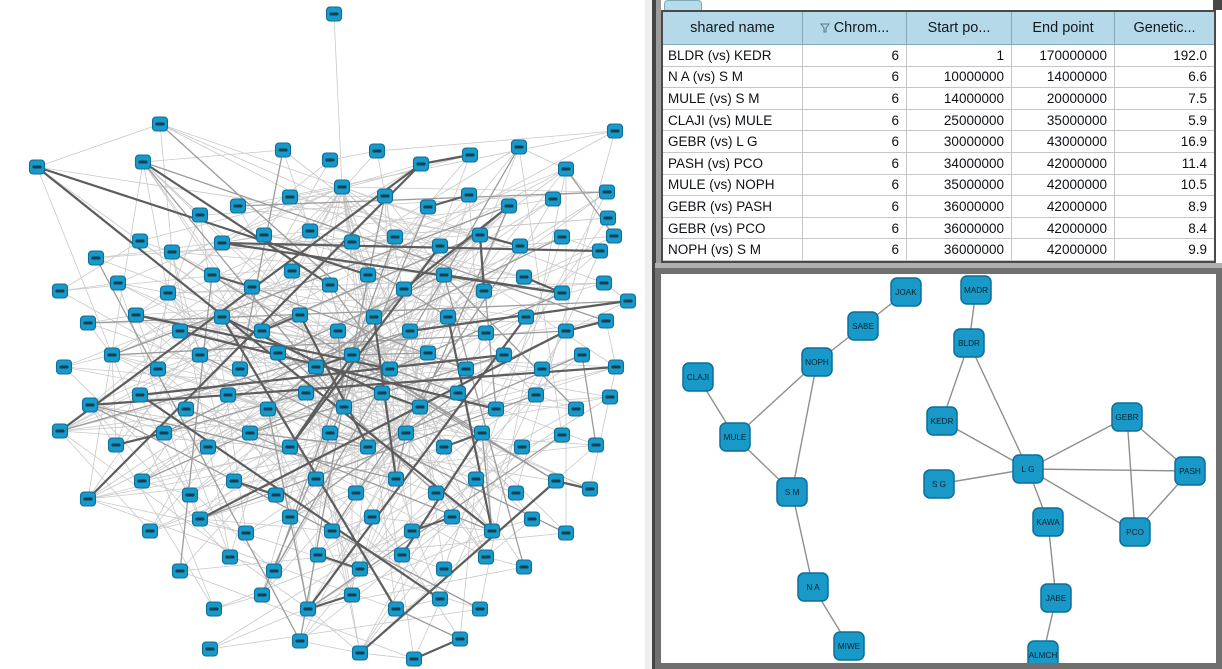 This screenshot has width=1222, height=669. I want to click on subnetwork-node-gebr: GEBR, so click(1127, 417).